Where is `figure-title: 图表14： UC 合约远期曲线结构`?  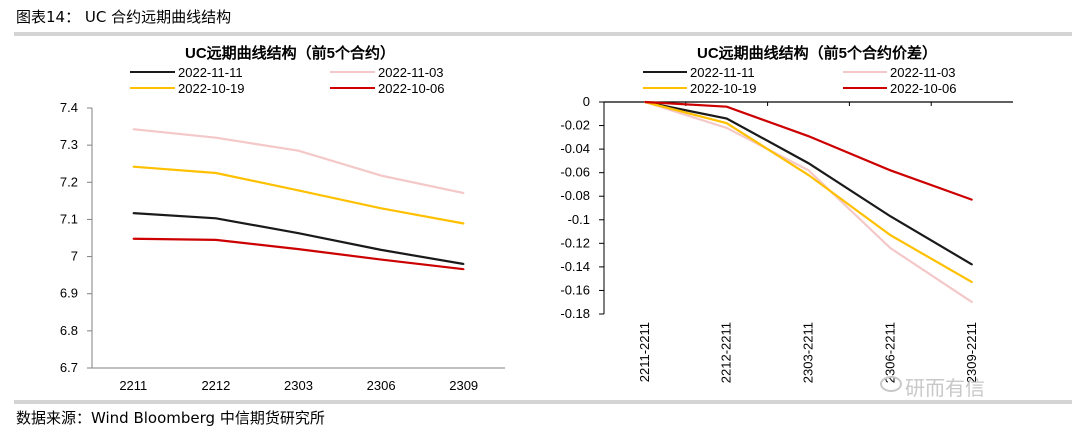 figure-title: 图表14： UC 合约远期曲线结构 is located at coordinates (124, 17).